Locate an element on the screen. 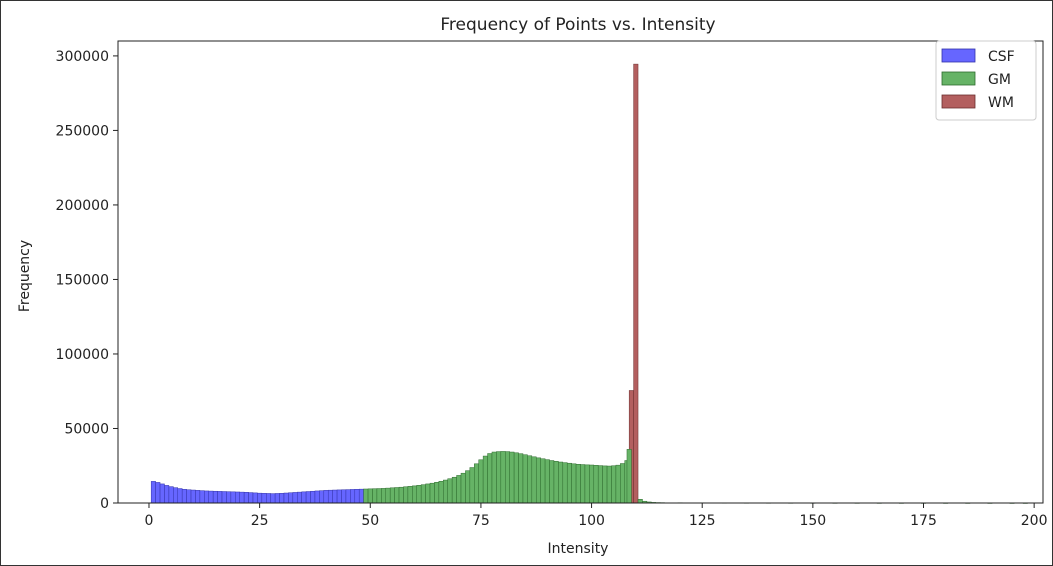 Image resolution: width=1053 pixels, height=566 pixels. bar-series3-108.5 is located at coordinates (629, 476).